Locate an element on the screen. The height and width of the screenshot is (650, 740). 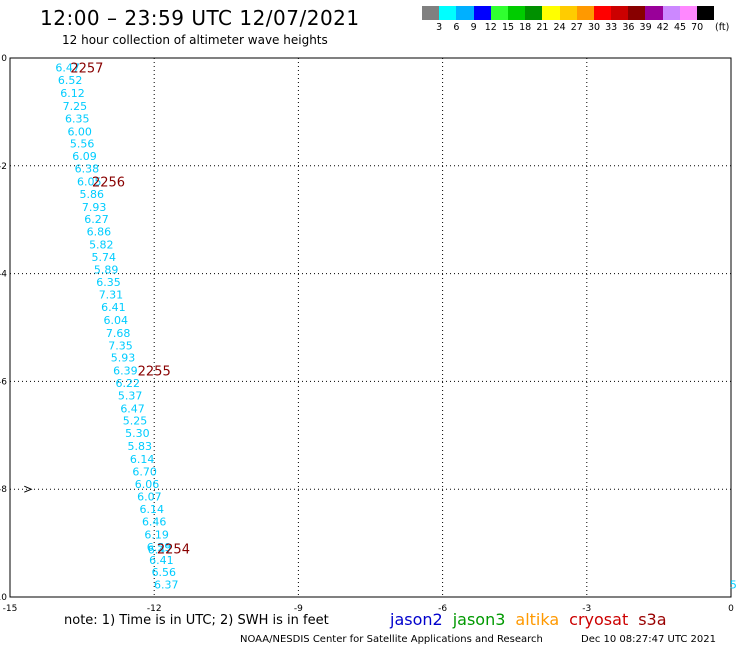
wave-height-value: 5.93 is located at coordinates (123, 358).